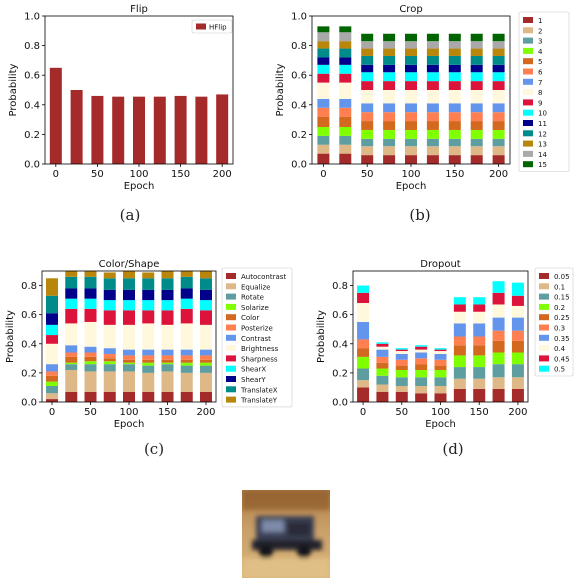 This screenshot has width=575, height=578. I want to click on legend-entry: ShearX, so click(253, 370).